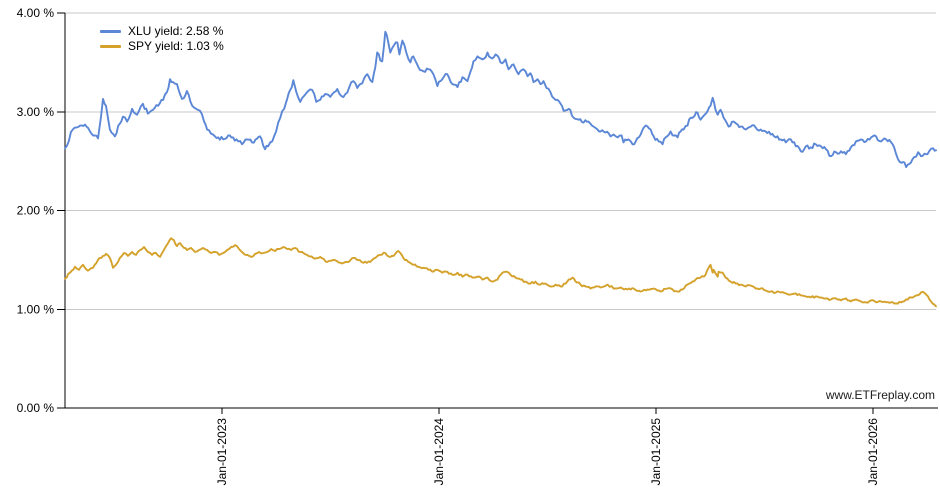 The width and height of the screenshot is (940, 500). Describe the element at coordinates (36, 112) in the screenshot. I see `y-tick-label: 3.00 %` at that location.